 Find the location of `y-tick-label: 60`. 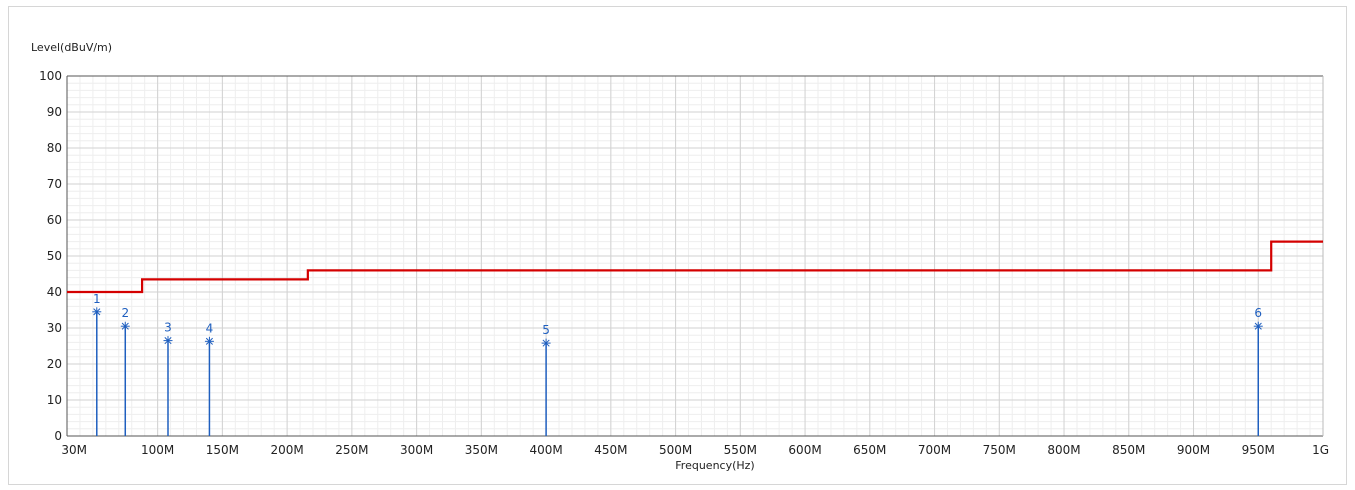

y-tick-label: 60 is located at coordinates (54, 220).